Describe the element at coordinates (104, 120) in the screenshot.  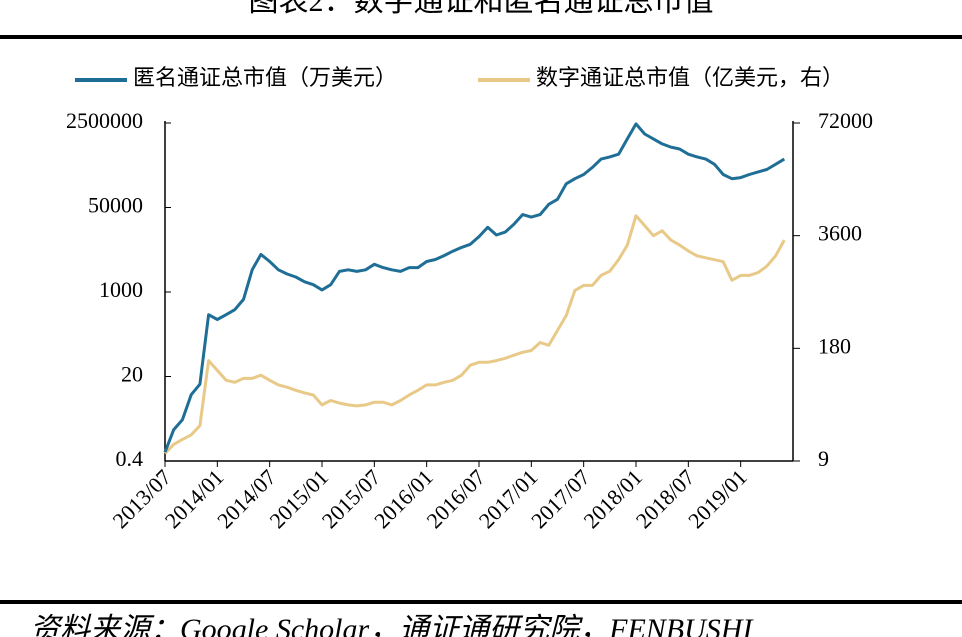
I see `y-tick-label: 2500000` at that location.